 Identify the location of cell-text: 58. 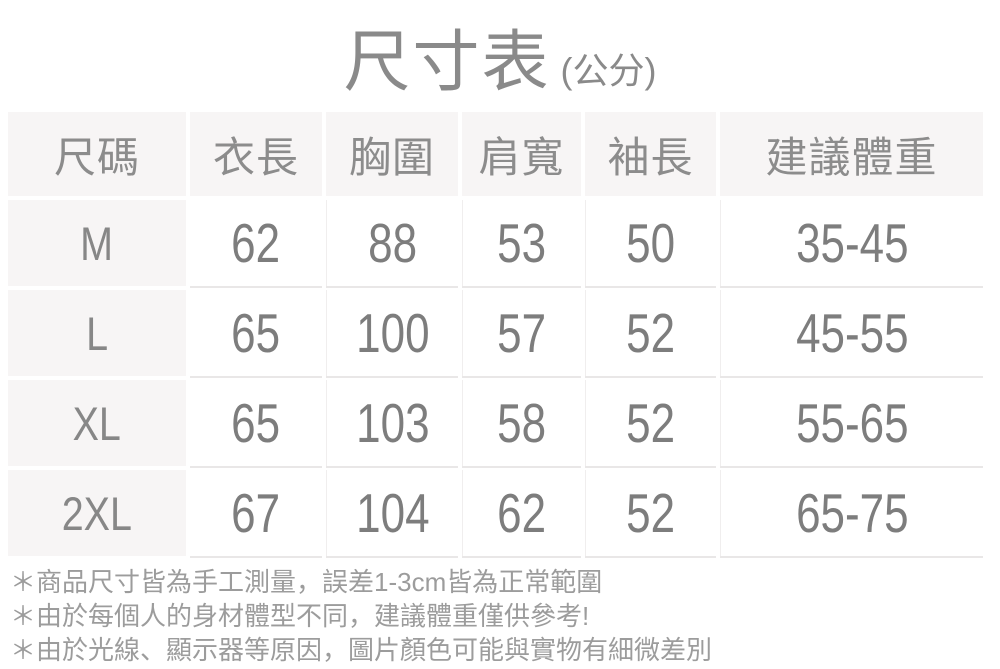
(522, 423).